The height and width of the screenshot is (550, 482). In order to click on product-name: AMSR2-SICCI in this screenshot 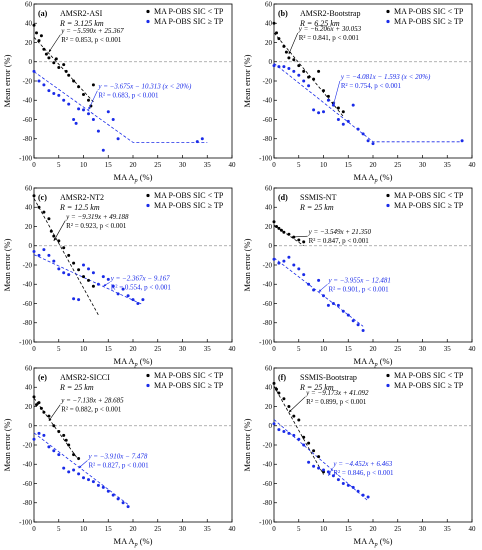, I will do `click(85, 377)`.